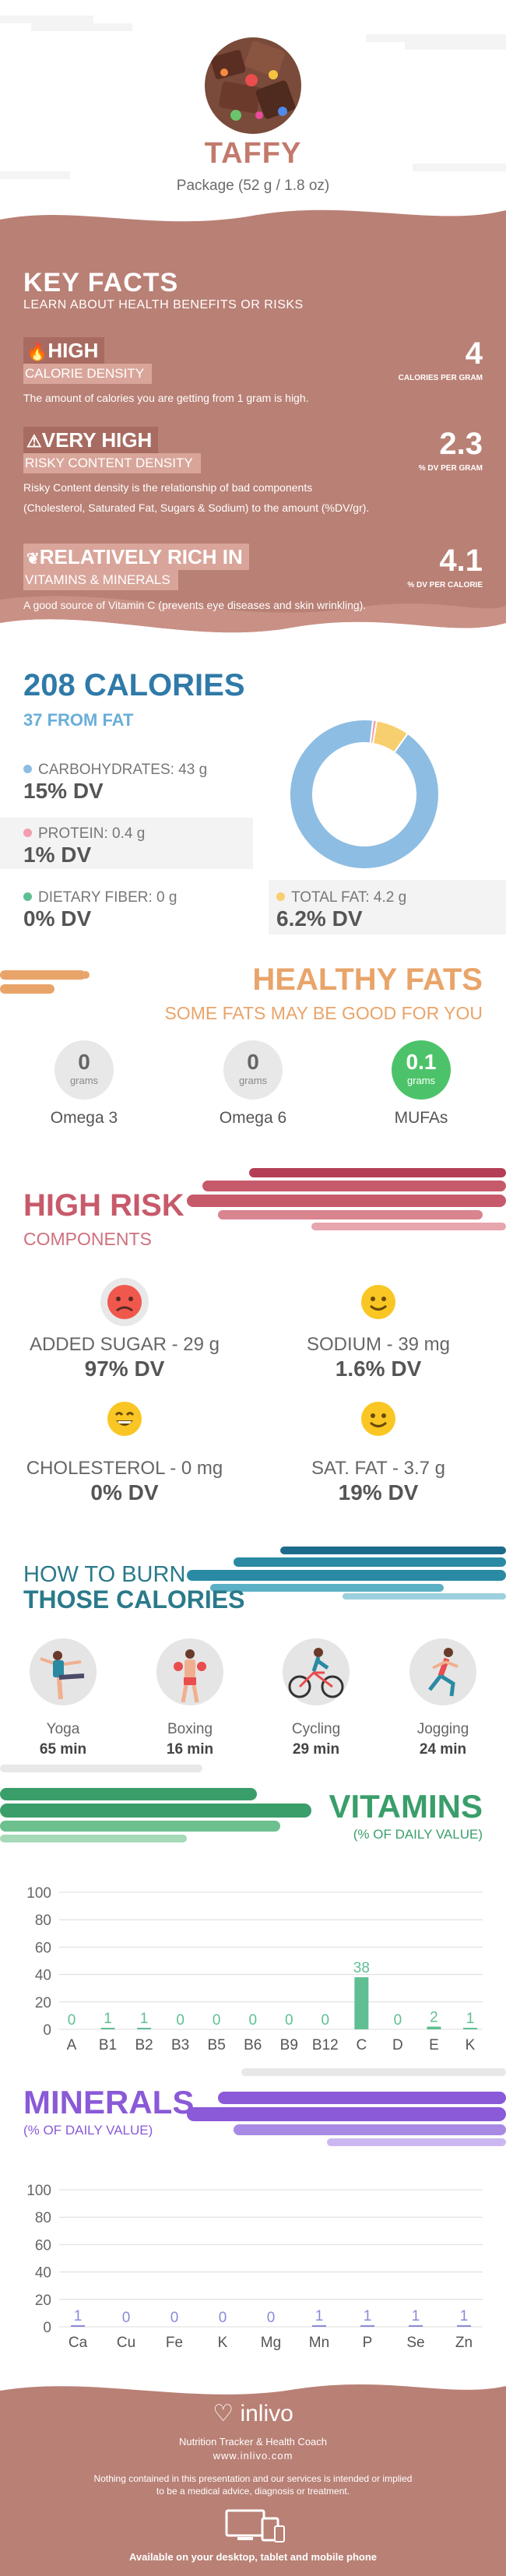 This screenshot has width=506, height=2576. I want to click on leaf-icon: ❦, so click(33, 559).